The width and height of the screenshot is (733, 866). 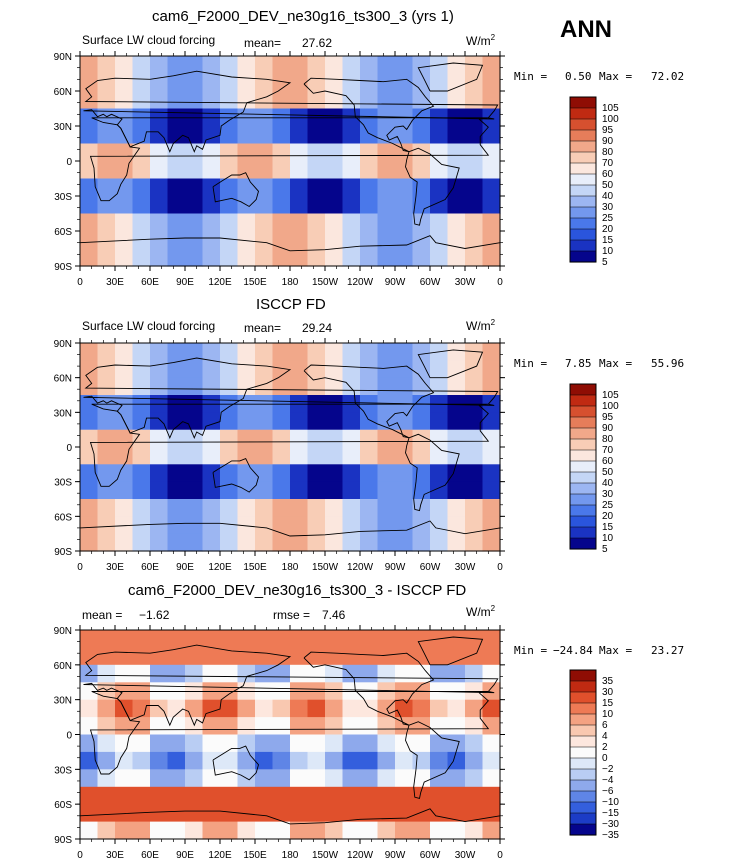 I want to click on colorbar-label: 20, so click(x=608, y=516).